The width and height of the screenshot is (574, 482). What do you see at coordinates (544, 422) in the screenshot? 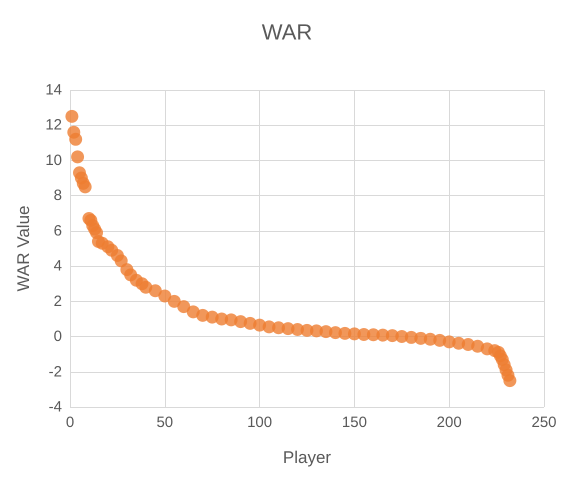
I see `x-tick-label: 250` at bounding box center [544, 422].